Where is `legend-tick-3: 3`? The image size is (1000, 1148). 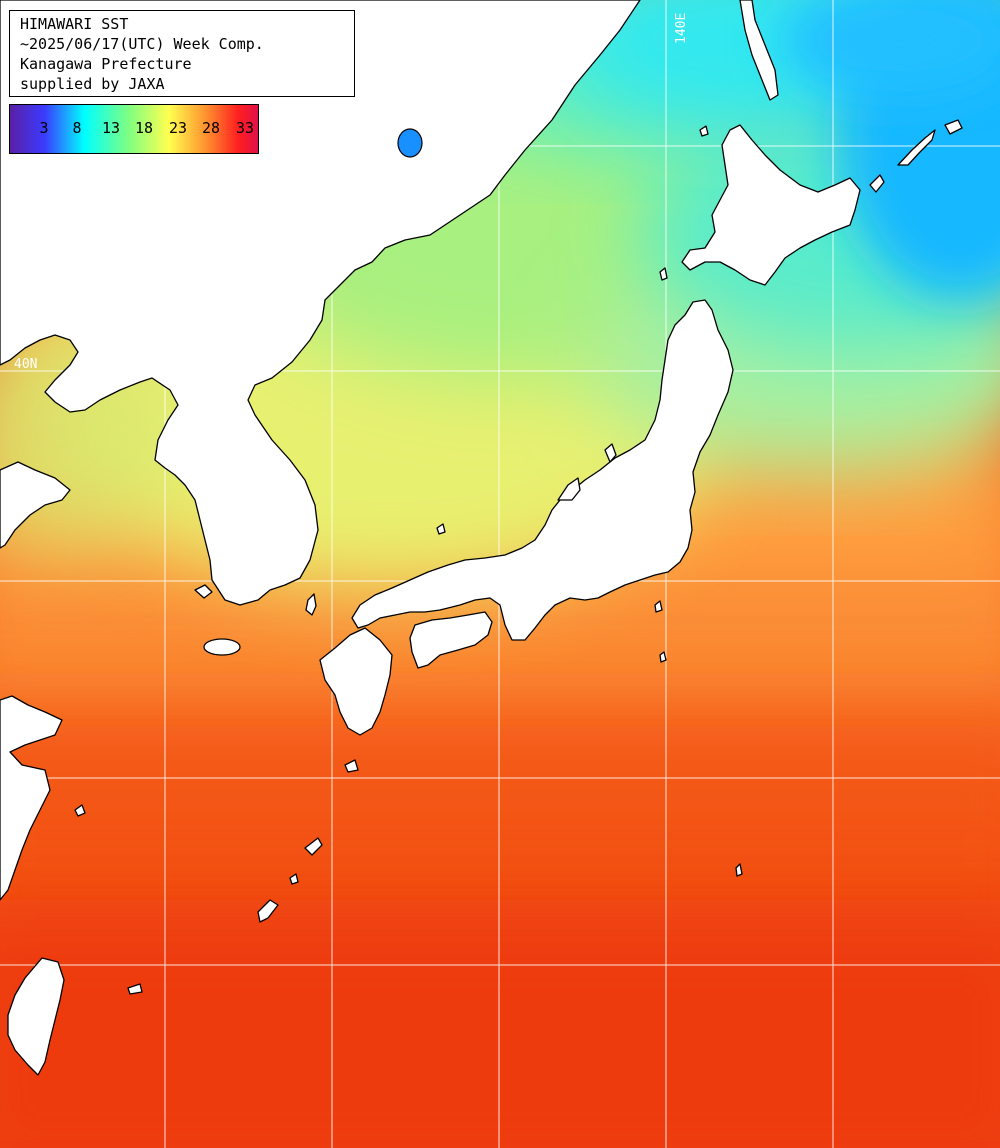 legend-tick-3: 3 is located at coordinates (44, 128).